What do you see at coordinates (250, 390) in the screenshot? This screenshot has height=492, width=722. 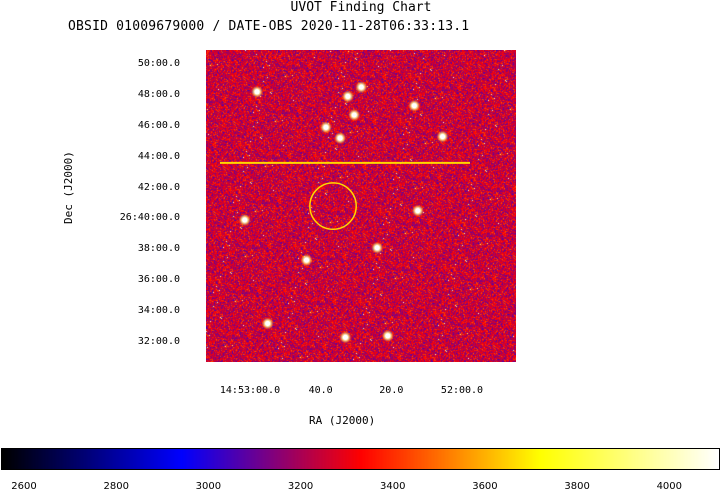 I see `x-tick-label: 14:53:00.0` at bounding box center [250, 390].